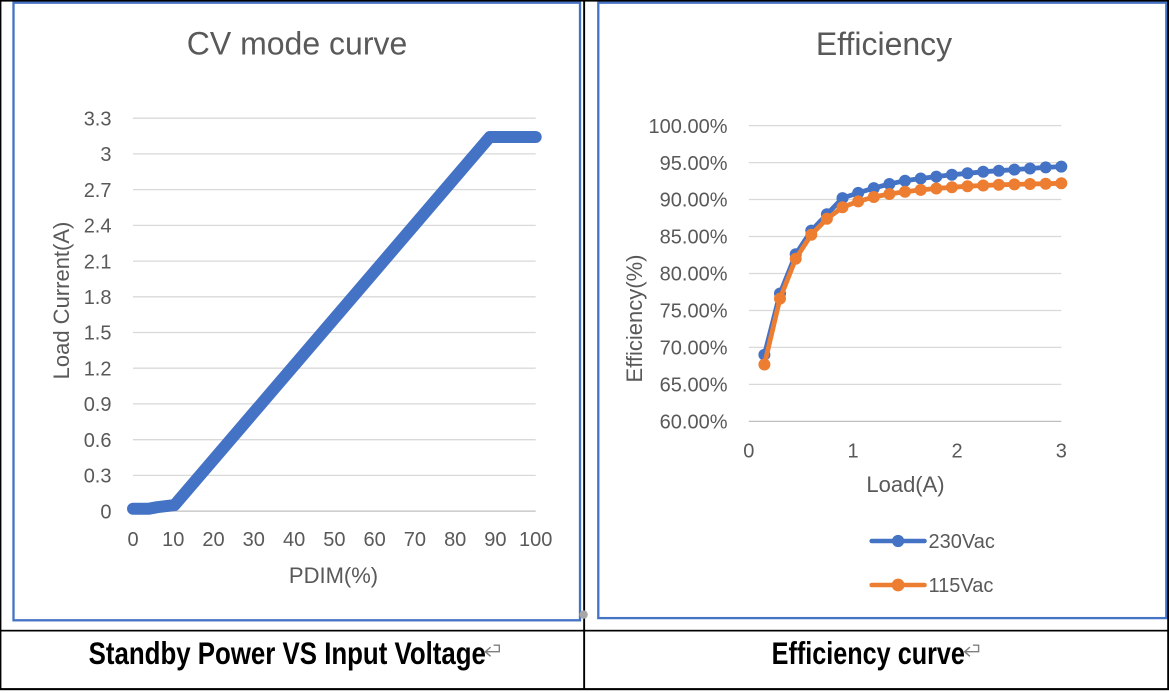 The height and width of the screenshot is (693, 1169). What do you see at coordinates (173, 540) in the screenshot?
I see `svg-text: 10` at bounding box center [173, 540].